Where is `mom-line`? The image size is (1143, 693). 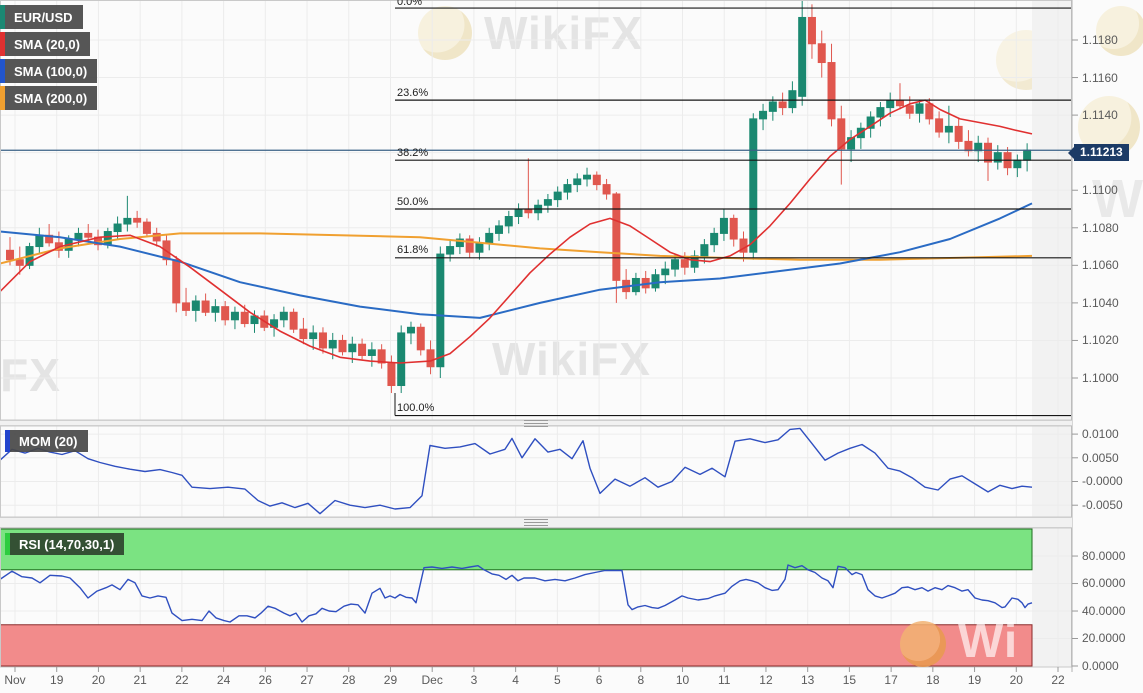 mom-line is located at coordinates (516, 471).